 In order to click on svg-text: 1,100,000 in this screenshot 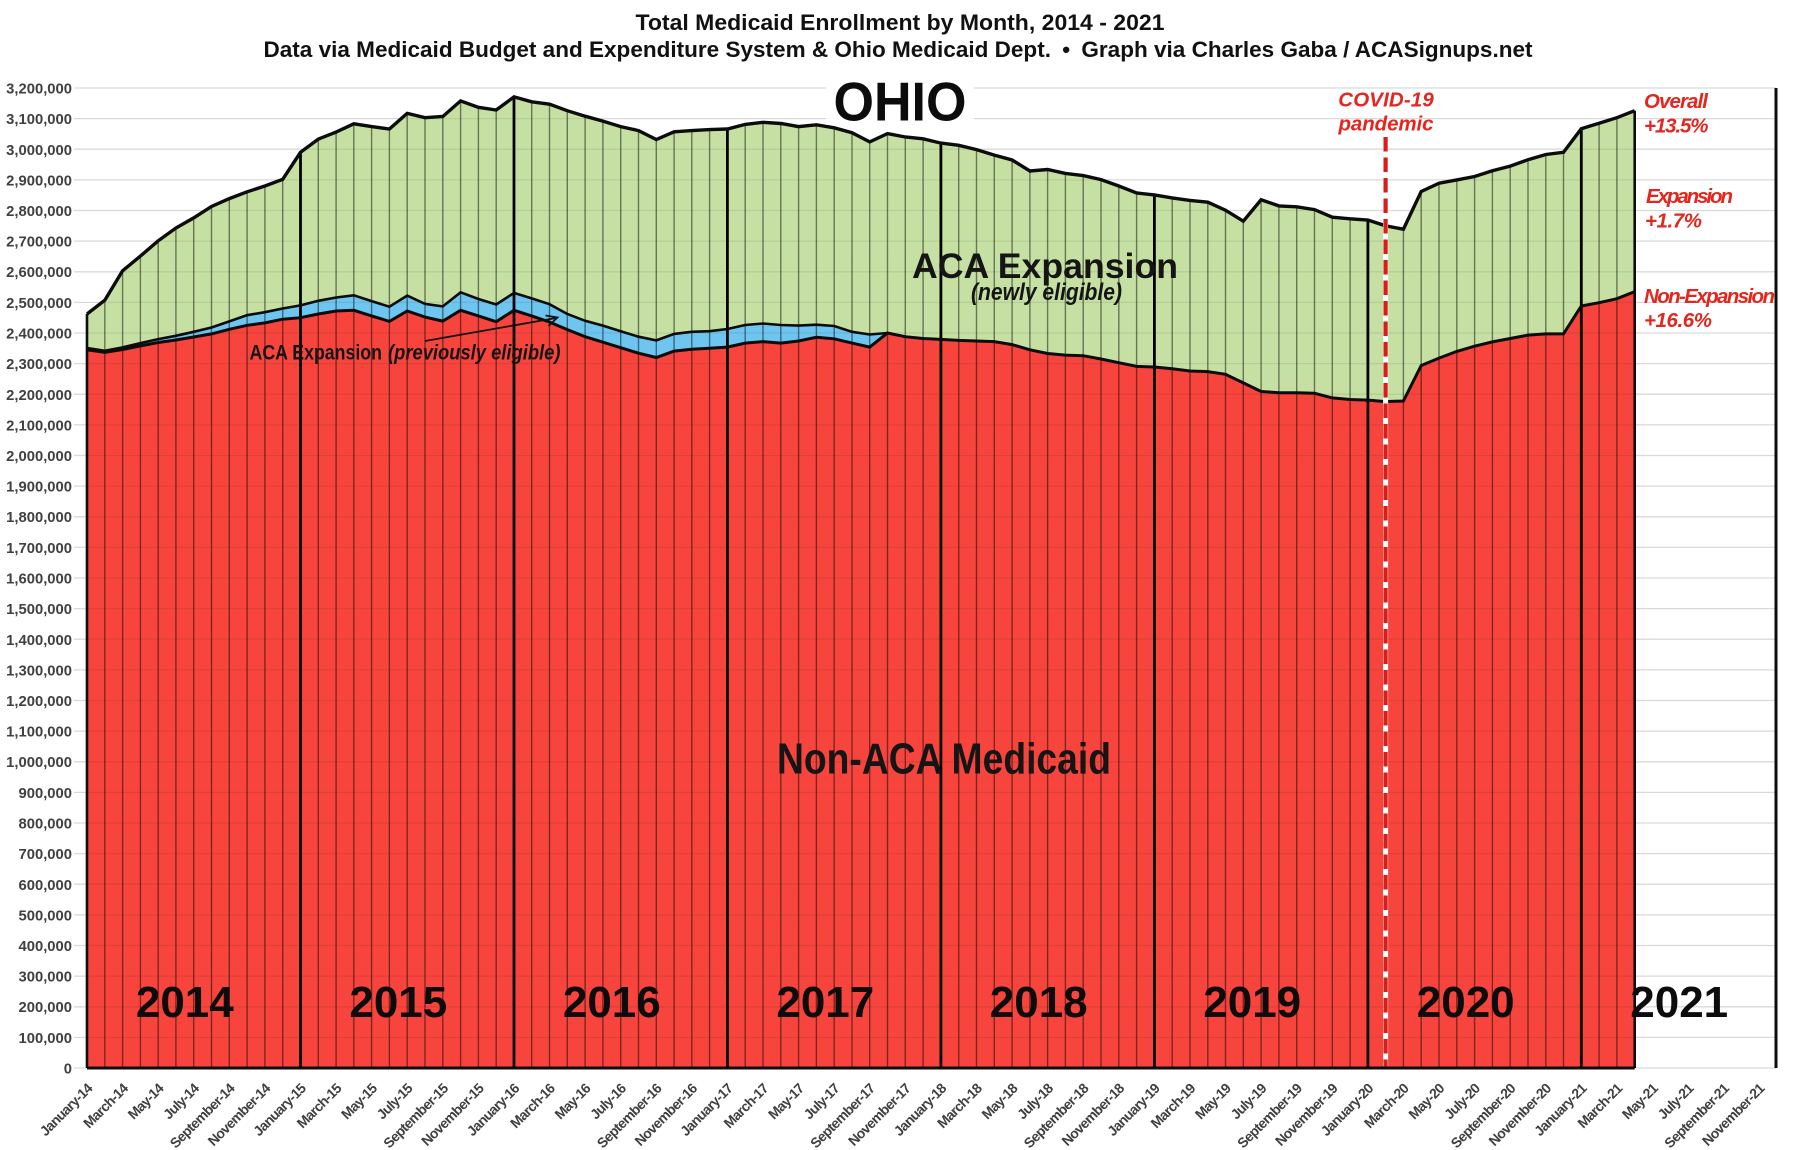, I will do `click(39, 733)`.